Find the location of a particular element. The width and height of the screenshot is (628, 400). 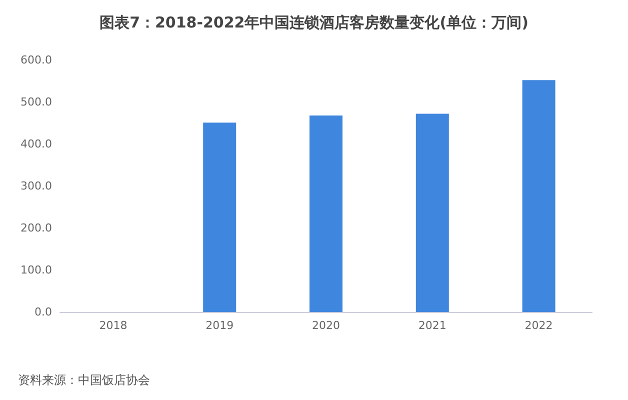

y-tick-label: 300.0 is located at coordinates (36, 186).